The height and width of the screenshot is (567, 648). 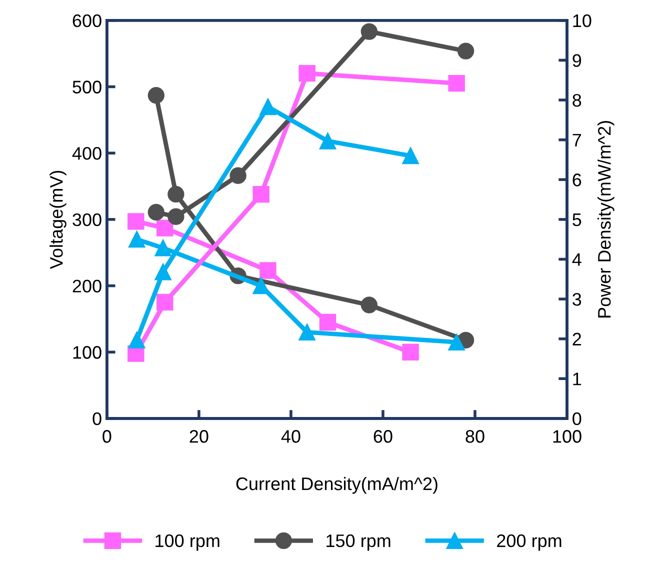 I want to click on x-tick-label: 40, so click(x=290, y=436).